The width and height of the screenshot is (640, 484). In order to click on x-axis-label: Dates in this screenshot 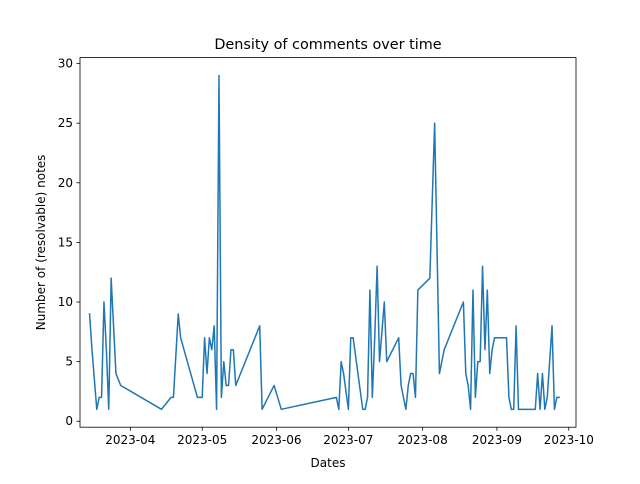, I will do `click(328, 463)`.